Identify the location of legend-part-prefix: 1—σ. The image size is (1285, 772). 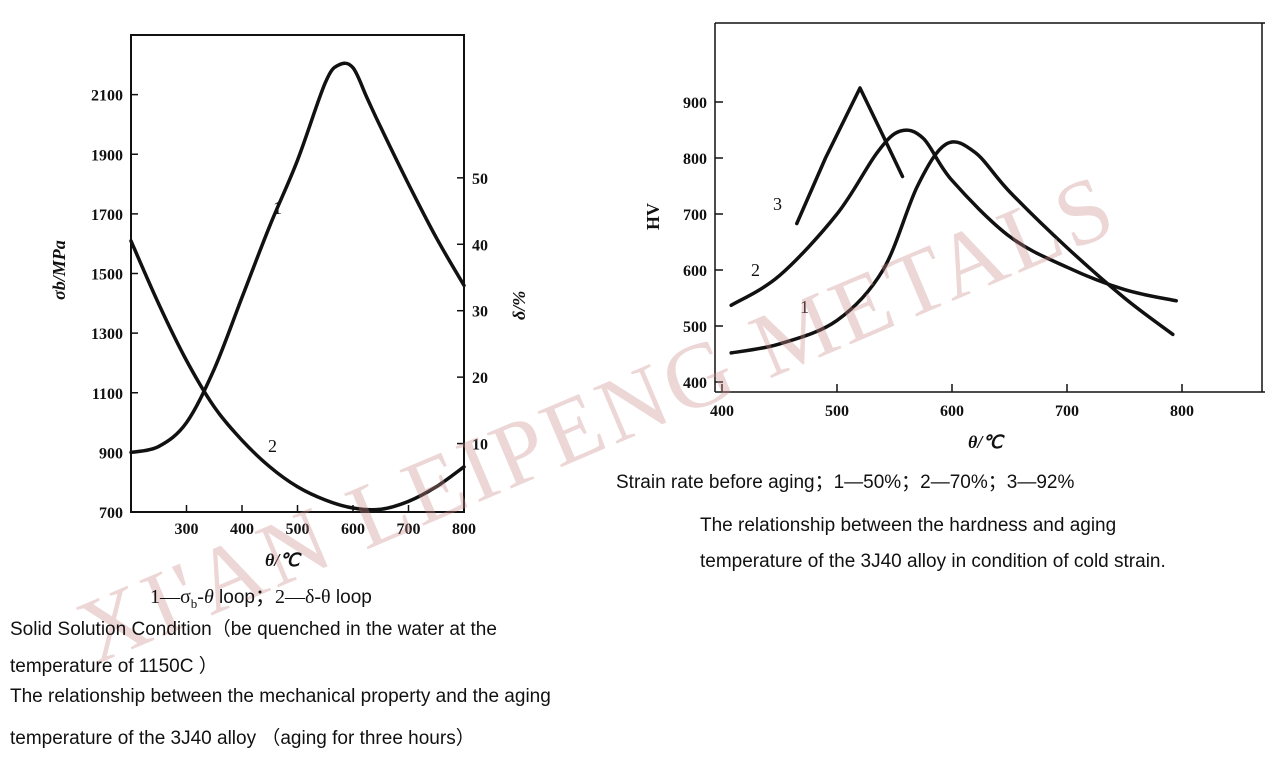
(170, 597).